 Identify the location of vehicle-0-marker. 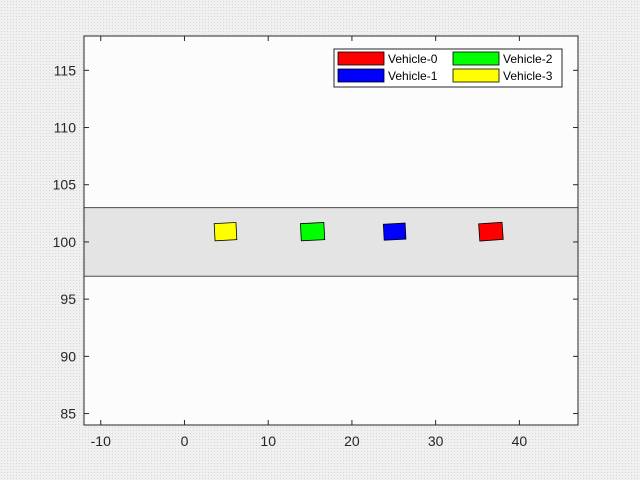
(491, 231).